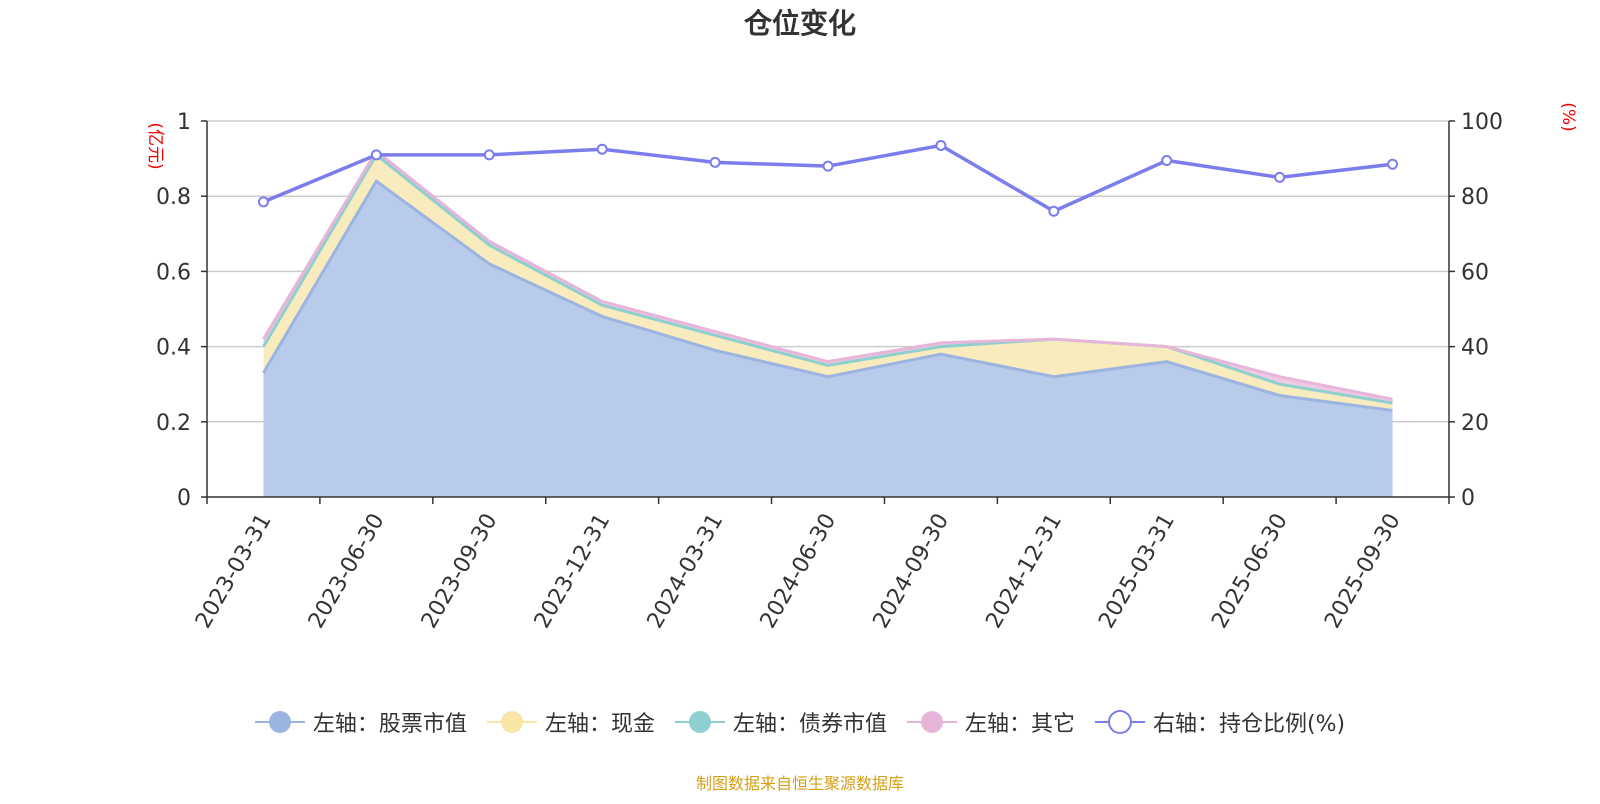 The image size is (1600, 804). I want to click on x-axis-tick-label: 2025-06-30, so click(1250, 571).